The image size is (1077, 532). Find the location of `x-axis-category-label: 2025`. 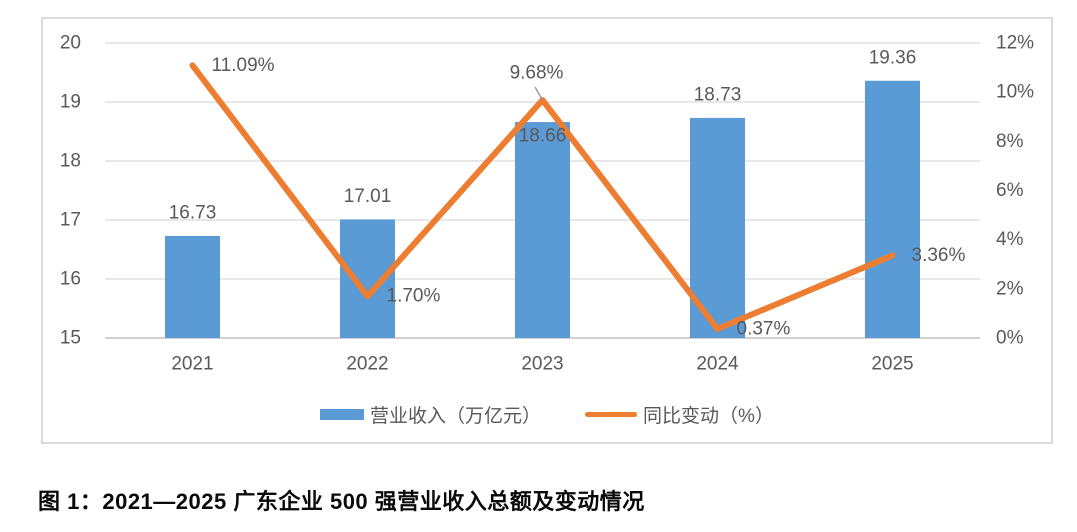

x-axis-category-label: 2025 is located at coordinates (892, 364).